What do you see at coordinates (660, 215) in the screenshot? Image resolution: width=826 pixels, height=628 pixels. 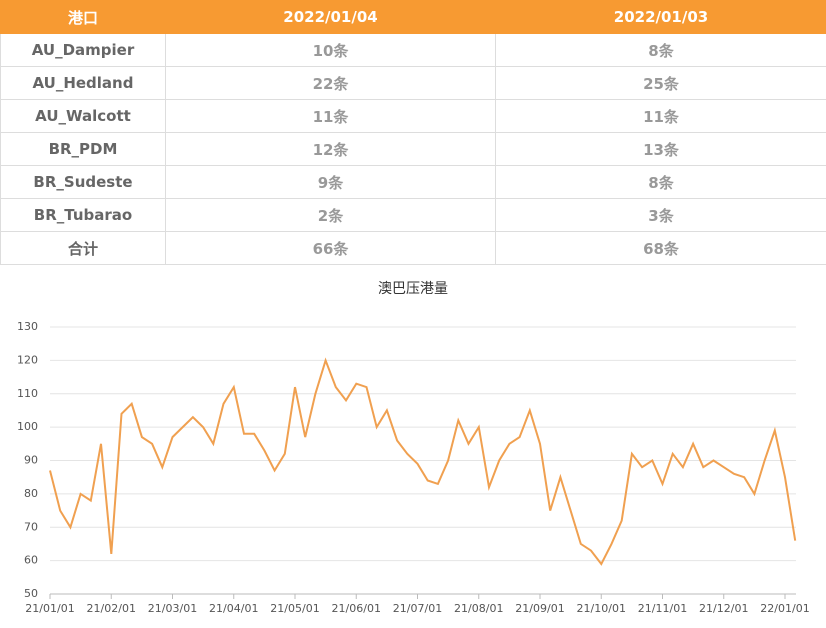 I see `table-cell: 3条` at bounding box center [660, 215].